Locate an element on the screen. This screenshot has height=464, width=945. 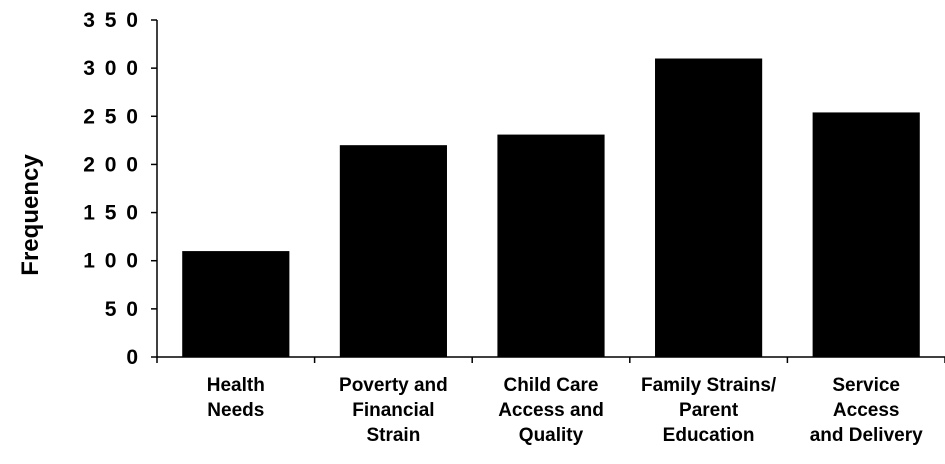
y-axis: 0 5 0 1 0 0 1 5 0 2 0 0 2 5 0 3 0 0 3 5 0 is located at coordinates (120, 189).